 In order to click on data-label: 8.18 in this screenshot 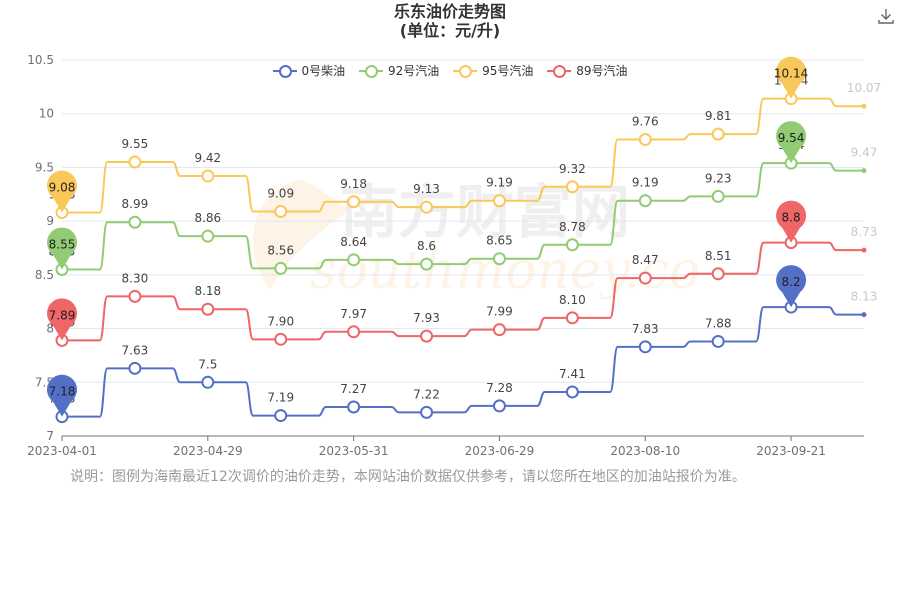, I will do `click(207, 291)`.